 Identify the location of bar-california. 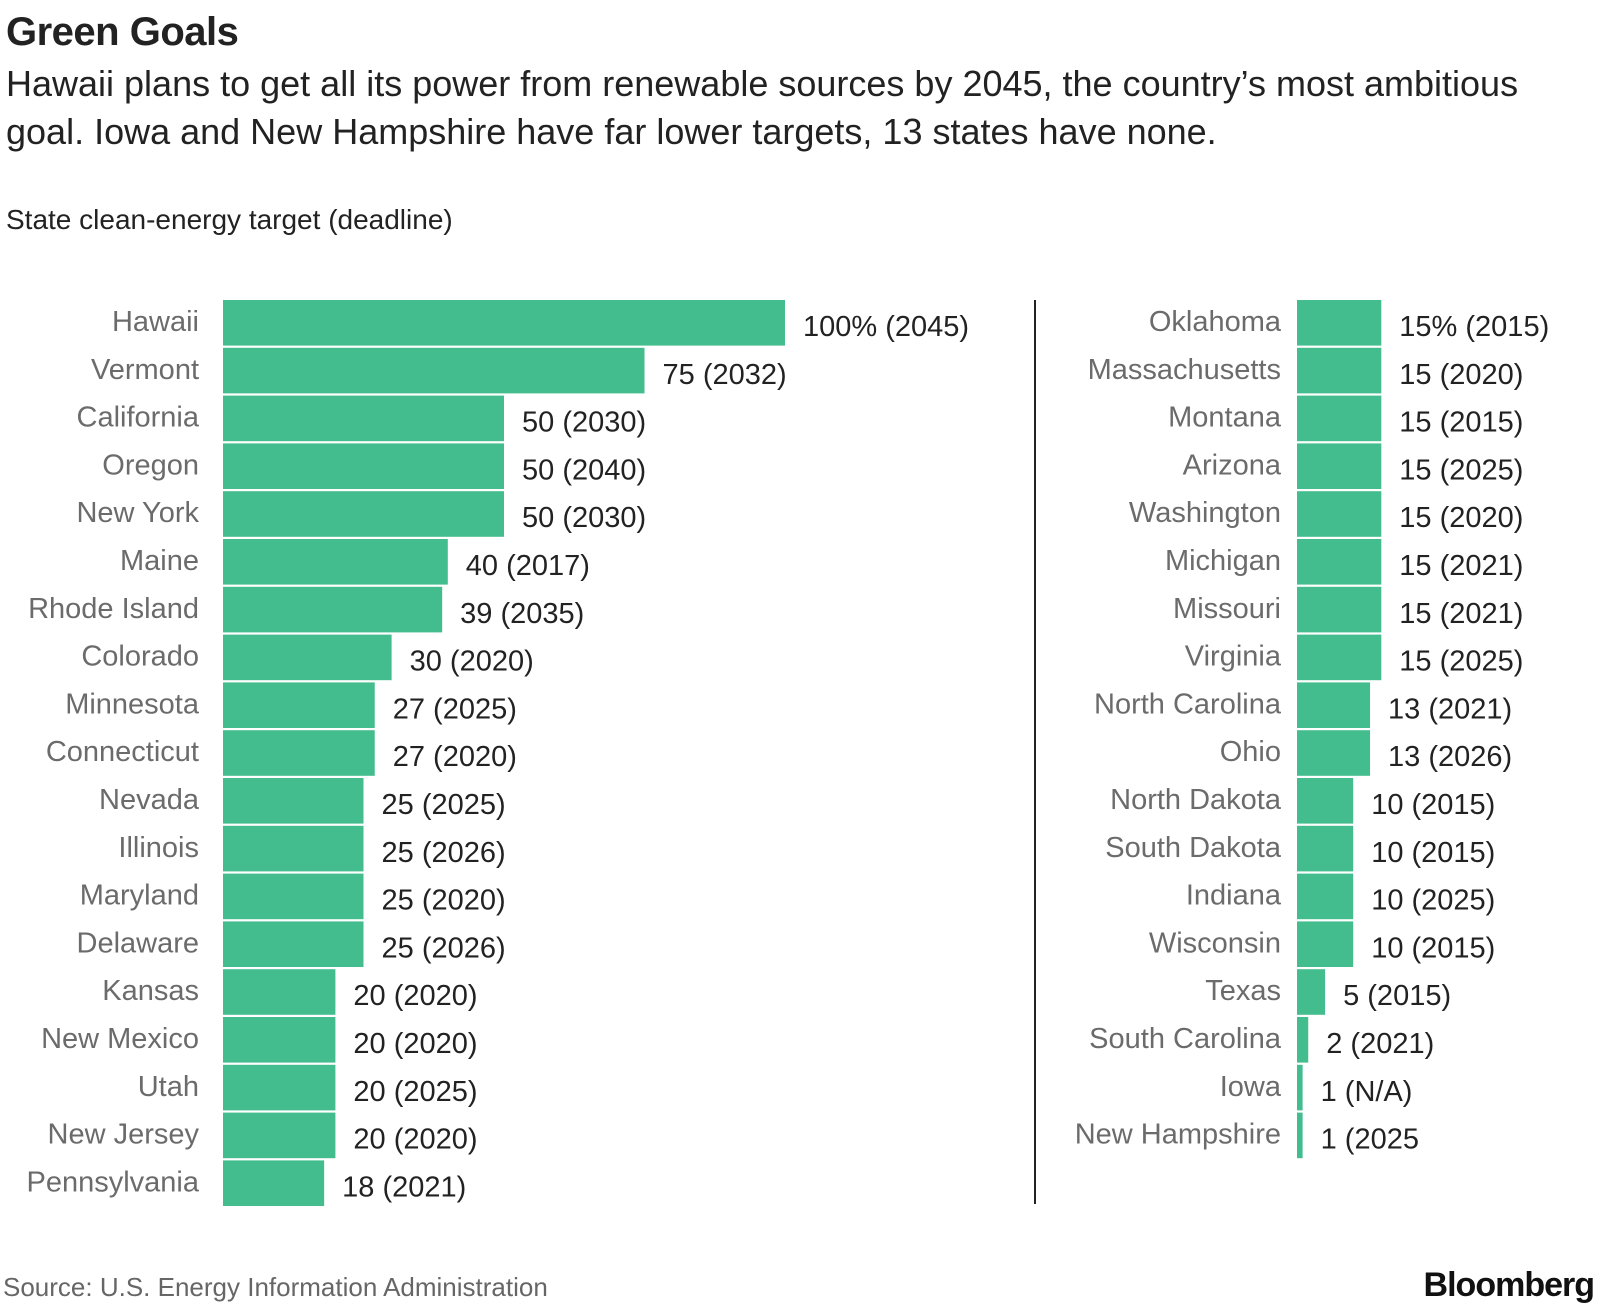
(363, 418).